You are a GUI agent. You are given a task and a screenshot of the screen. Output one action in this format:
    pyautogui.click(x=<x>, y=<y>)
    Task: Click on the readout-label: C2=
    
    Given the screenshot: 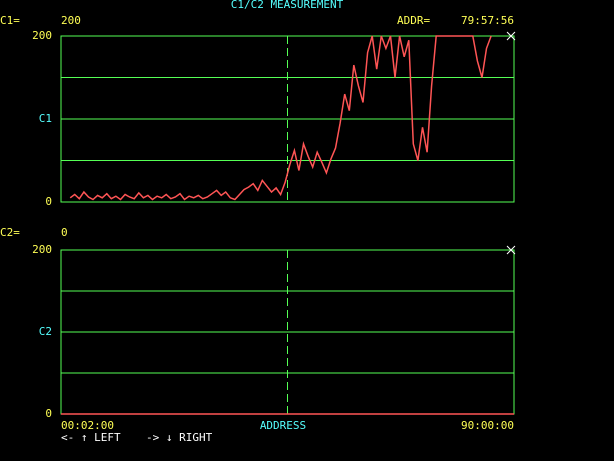 What is the action you would take?
    pyautogui.click(x=10, y=232)
    